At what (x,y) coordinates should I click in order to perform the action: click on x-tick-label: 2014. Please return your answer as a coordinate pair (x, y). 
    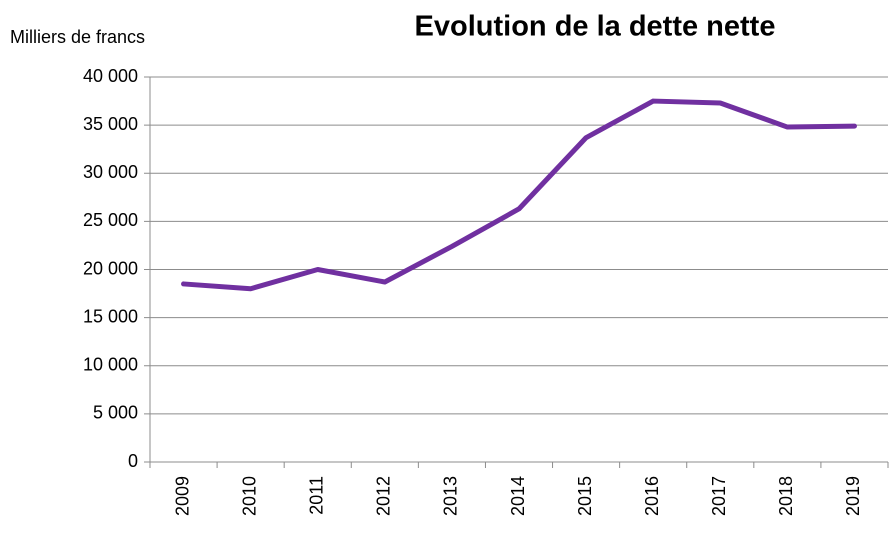
    Looking at the image, I should click on (518, 496).